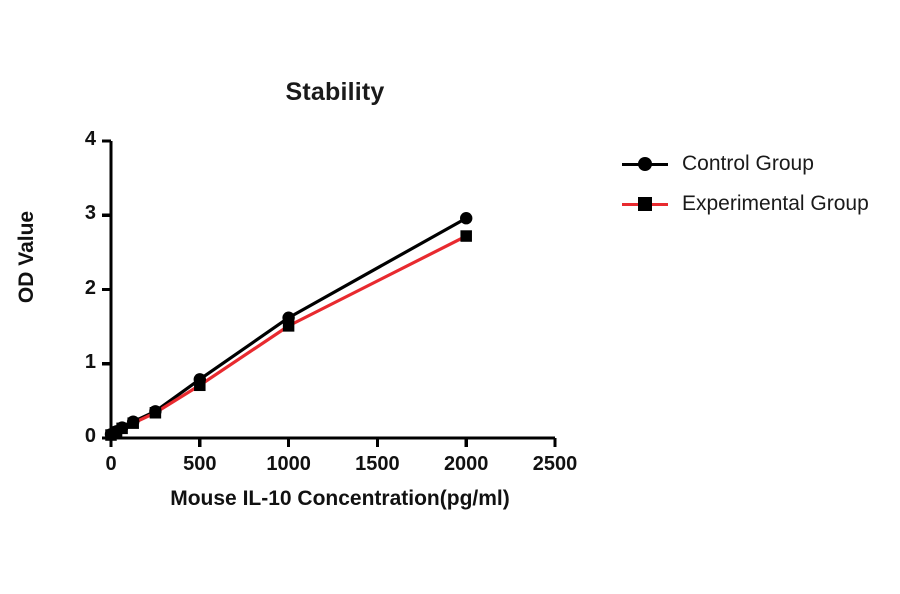 The height and width of the screenshot is (594, 900). What do you see at coordinates (90, 436) in the screenshot?
I see `y-tick-label: 0` at bounding box center [90, 436].